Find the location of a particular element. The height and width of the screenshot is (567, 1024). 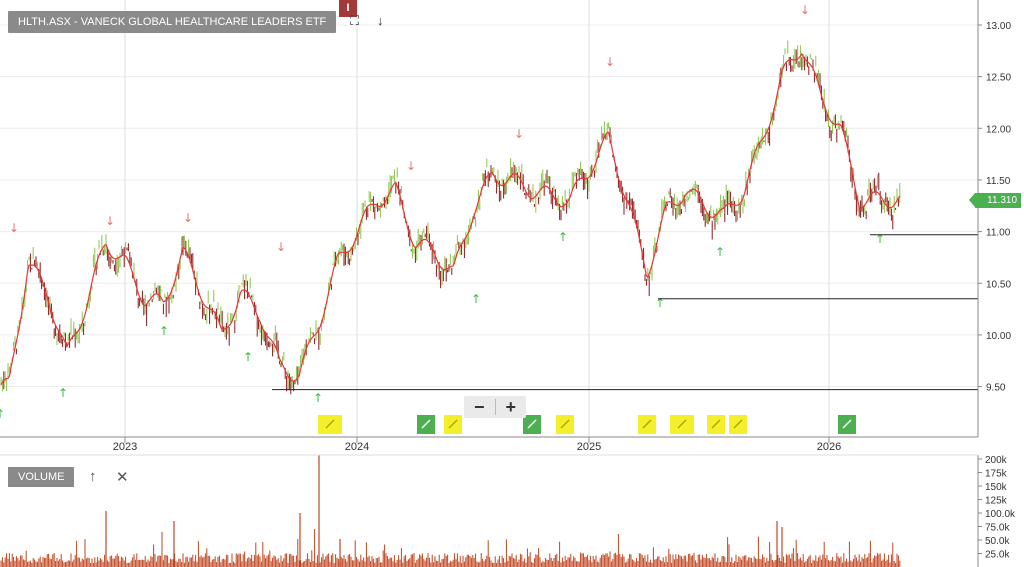

zoom-in-button: + is located at coordinates (510, 407).